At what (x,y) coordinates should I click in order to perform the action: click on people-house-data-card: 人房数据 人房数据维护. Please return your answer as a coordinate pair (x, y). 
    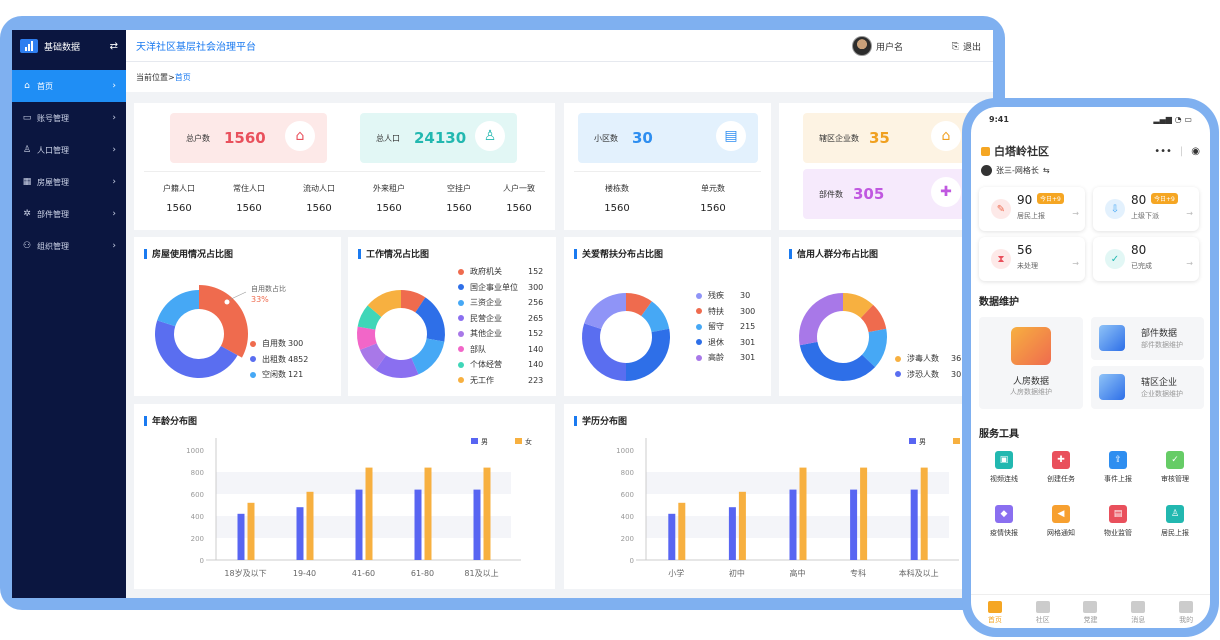
    Looking at the image, I should click on (1031, 363).